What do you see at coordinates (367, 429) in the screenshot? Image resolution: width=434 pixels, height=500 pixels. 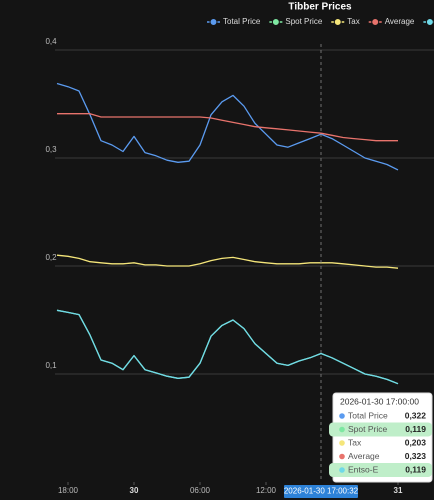 I see `tooltip-name: Spot Price` at bounding box center [367, 429].